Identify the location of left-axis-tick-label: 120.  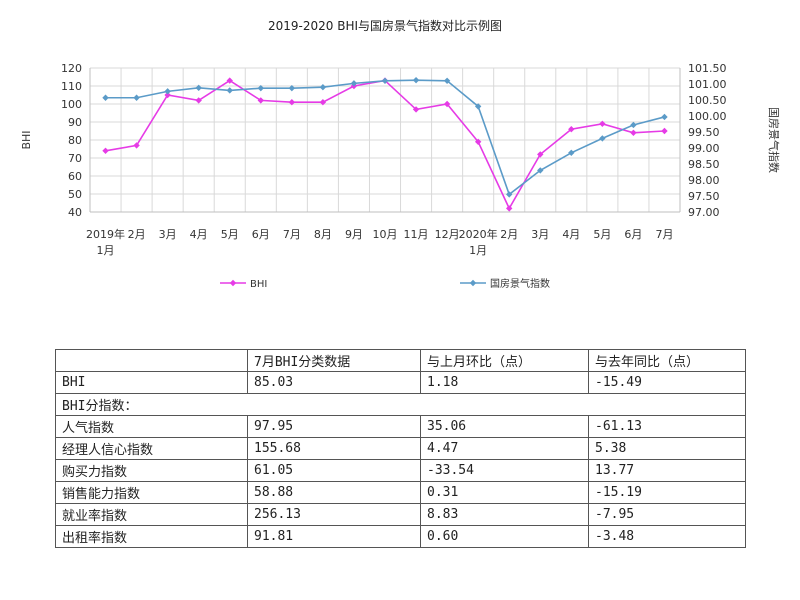
(71, 68).